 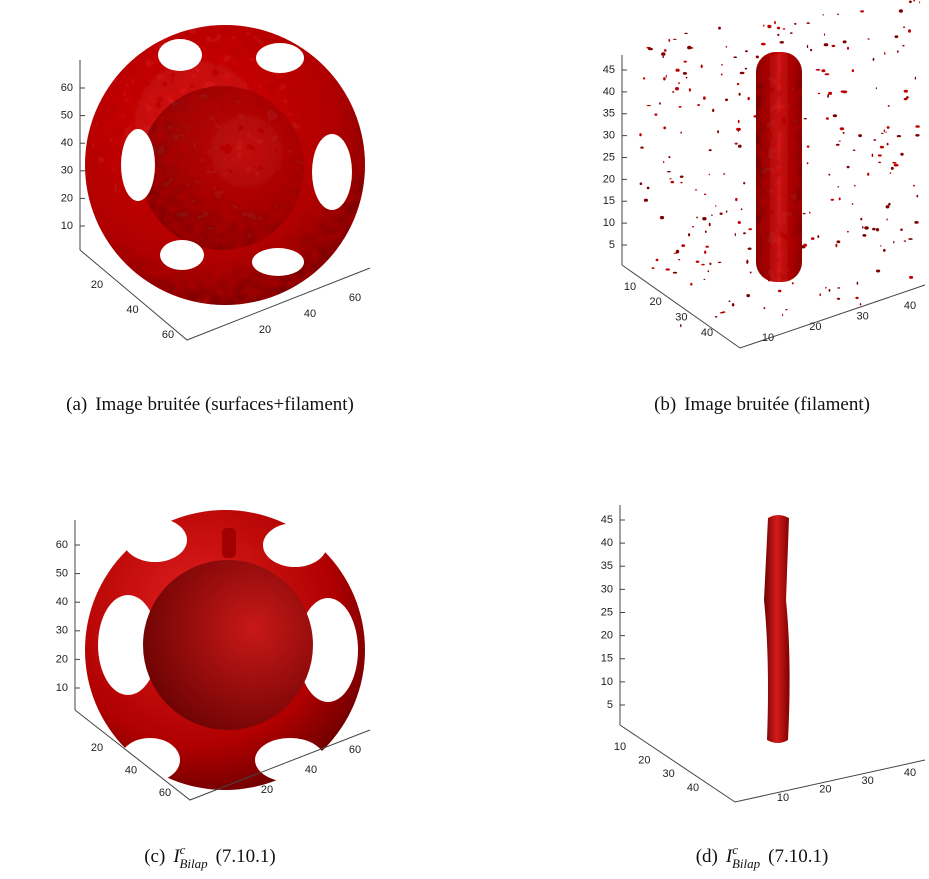 What do you see at coordinates (97, 748) in the screenshot?
I see `x-tick-label: 20` at bounding box center [97, 748].